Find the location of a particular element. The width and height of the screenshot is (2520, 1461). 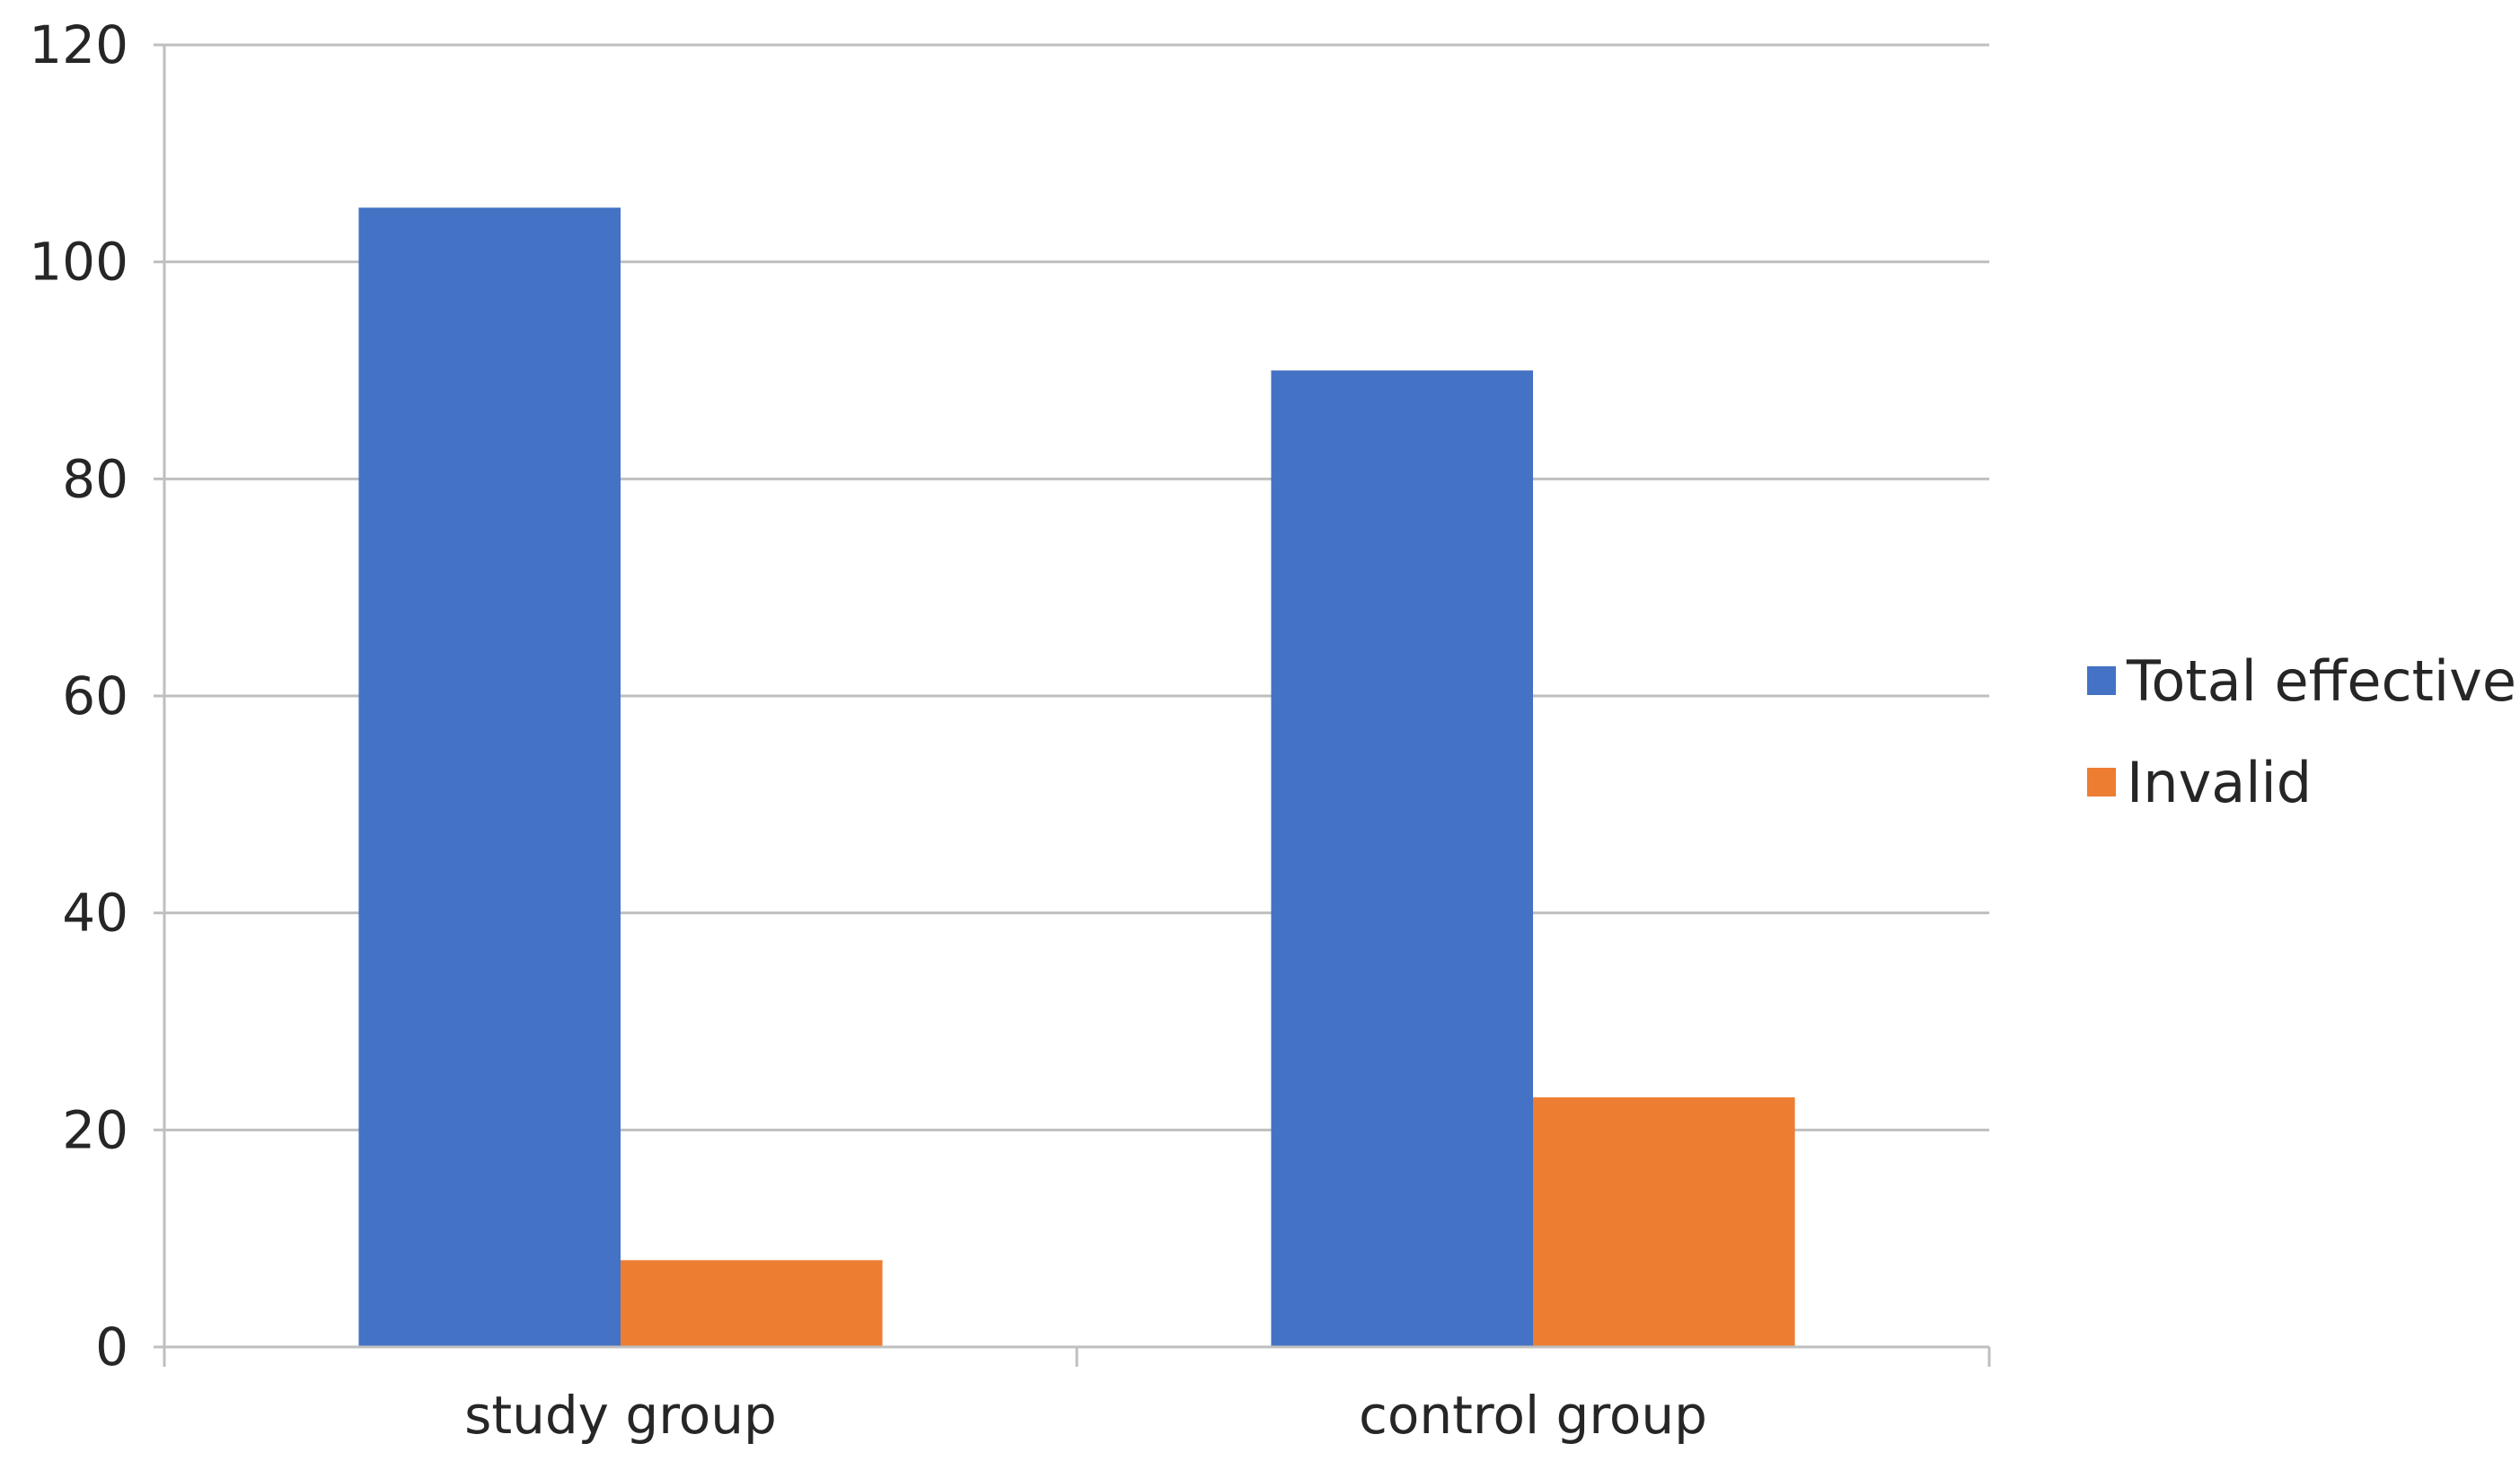

y-tick-label-80: 80 is located at coordinates (95, 478).